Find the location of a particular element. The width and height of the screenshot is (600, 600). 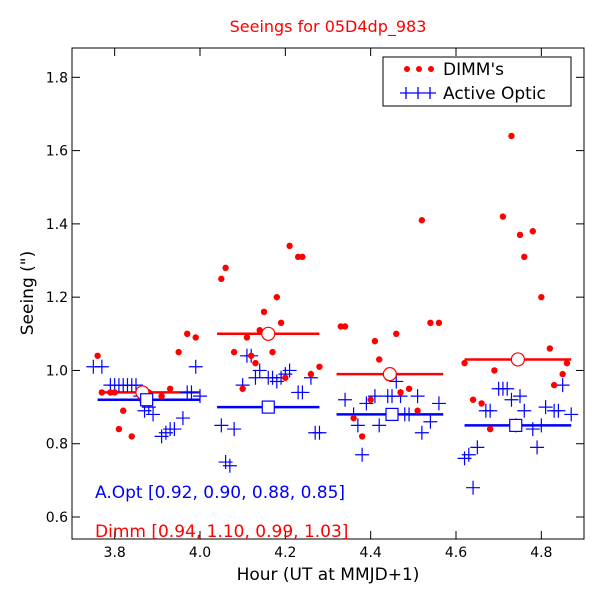

y-tick-label: 1.0 is located at coordinates (57, 371).